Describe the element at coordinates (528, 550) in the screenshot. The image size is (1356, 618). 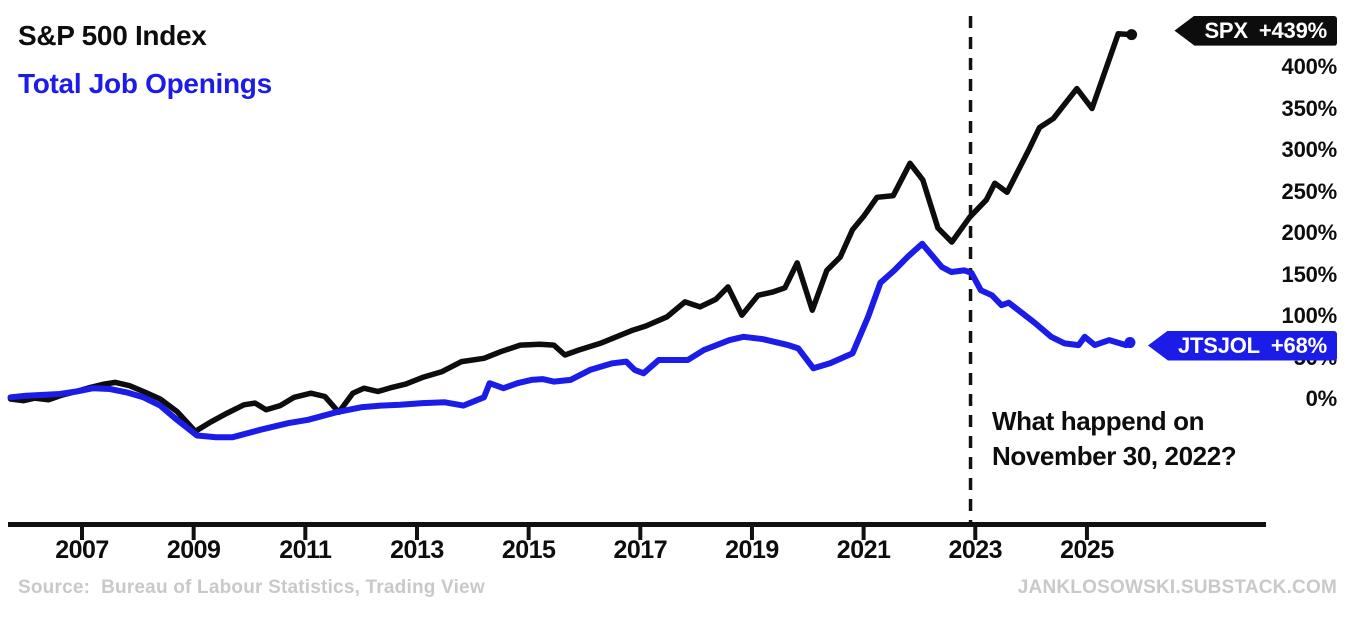
I see `x-axis-tick-label: 2015` at that location.